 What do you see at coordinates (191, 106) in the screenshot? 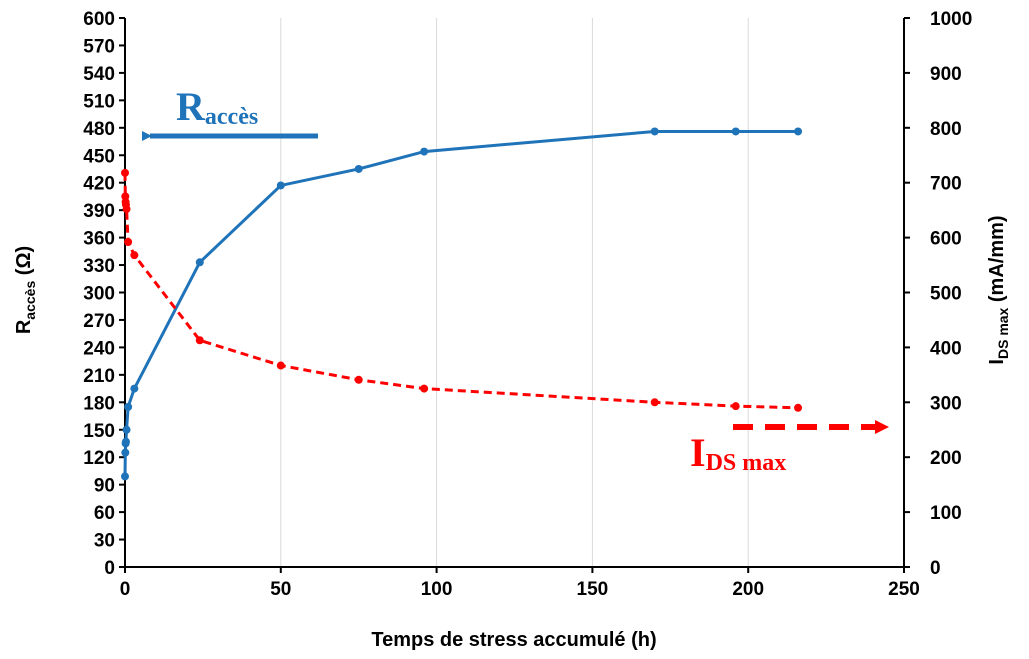
I see `annotation-r-acces-main: R` at bounding box center [191, 106].